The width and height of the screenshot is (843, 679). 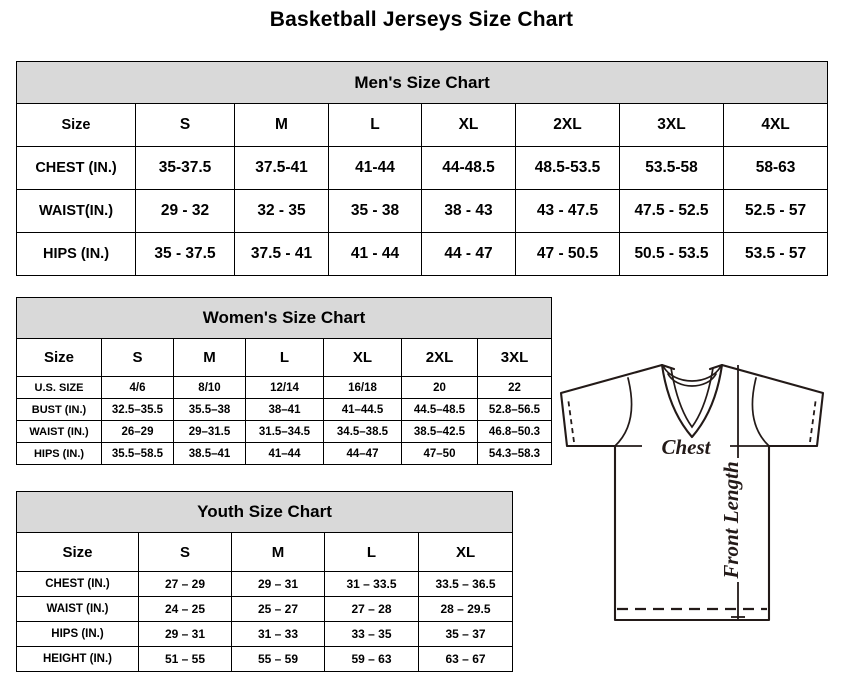 What do you see at coordinates (59, 431) in the screenshot?
I see `womens-row-label-waist: WAIST (IN.)` at bounding box center [59, 431].